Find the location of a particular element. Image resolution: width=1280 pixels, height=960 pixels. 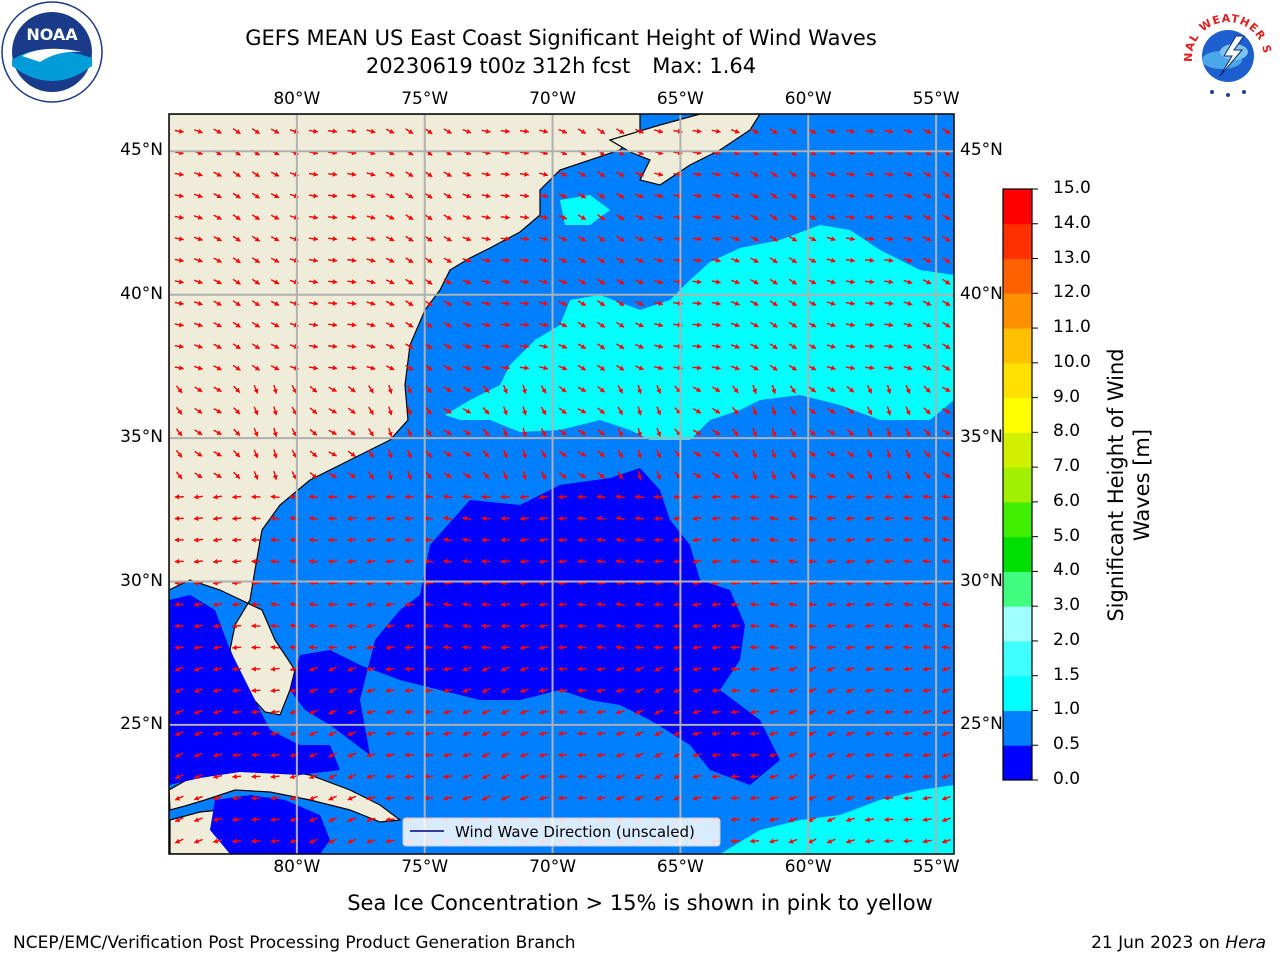

lat-label-left: 25°N is located at coordinates (141, 723).